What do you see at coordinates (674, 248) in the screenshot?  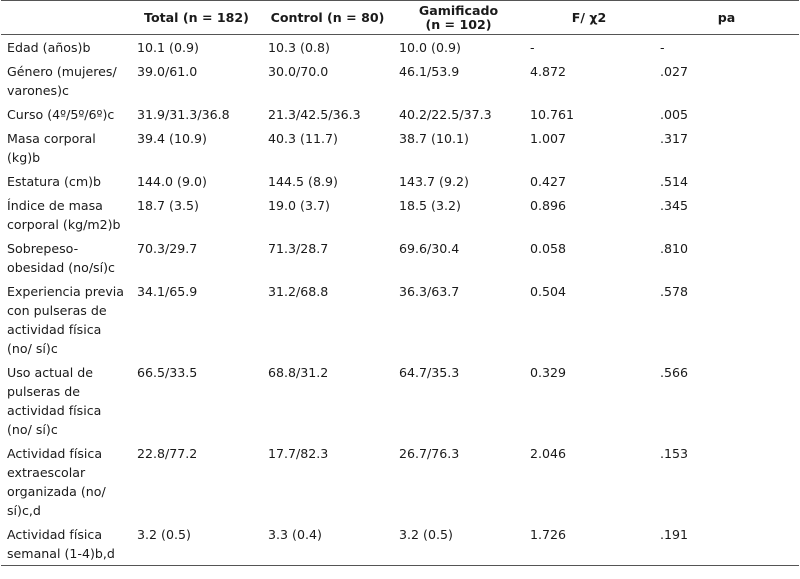 I see `cell-p: .810` at bounding box center [674, 248].